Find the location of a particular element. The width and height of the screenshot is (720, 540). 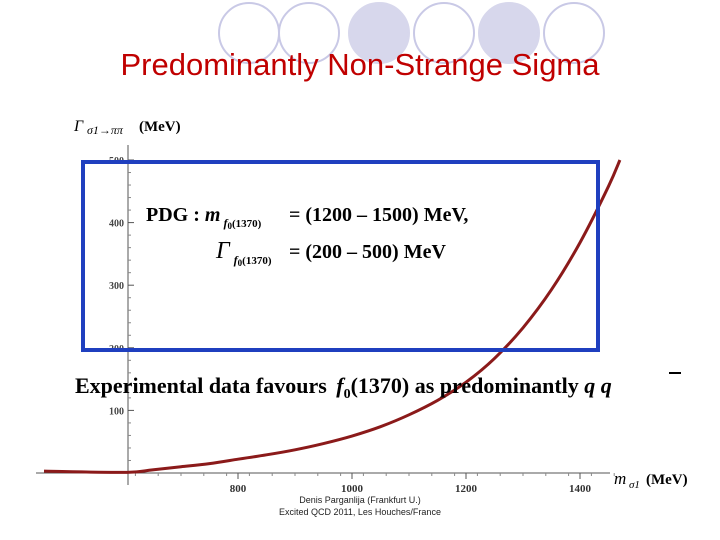

slide-title: Predominantly Non-Strange Sigma is located at coordinates (360, 64).